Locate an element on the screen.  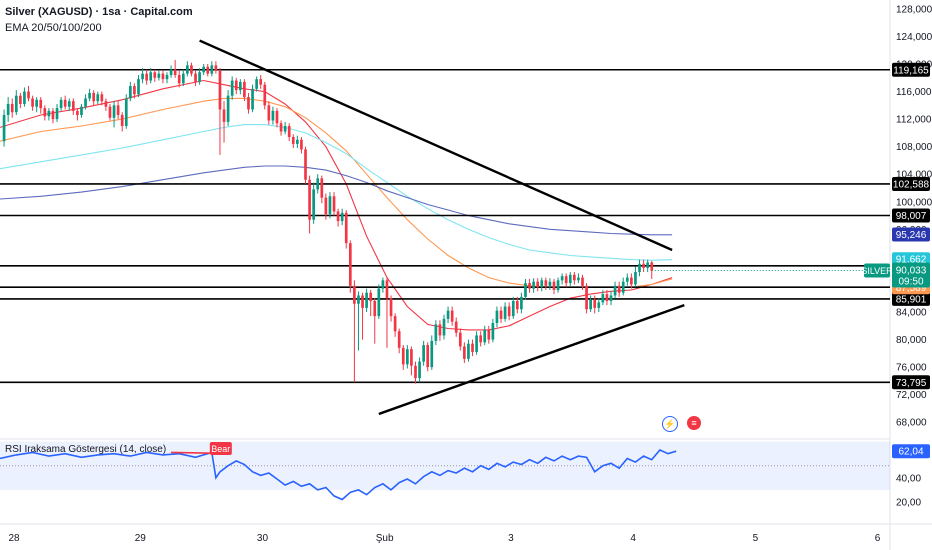
current-price-value: 90,033 is located at coordinates (911, 270).